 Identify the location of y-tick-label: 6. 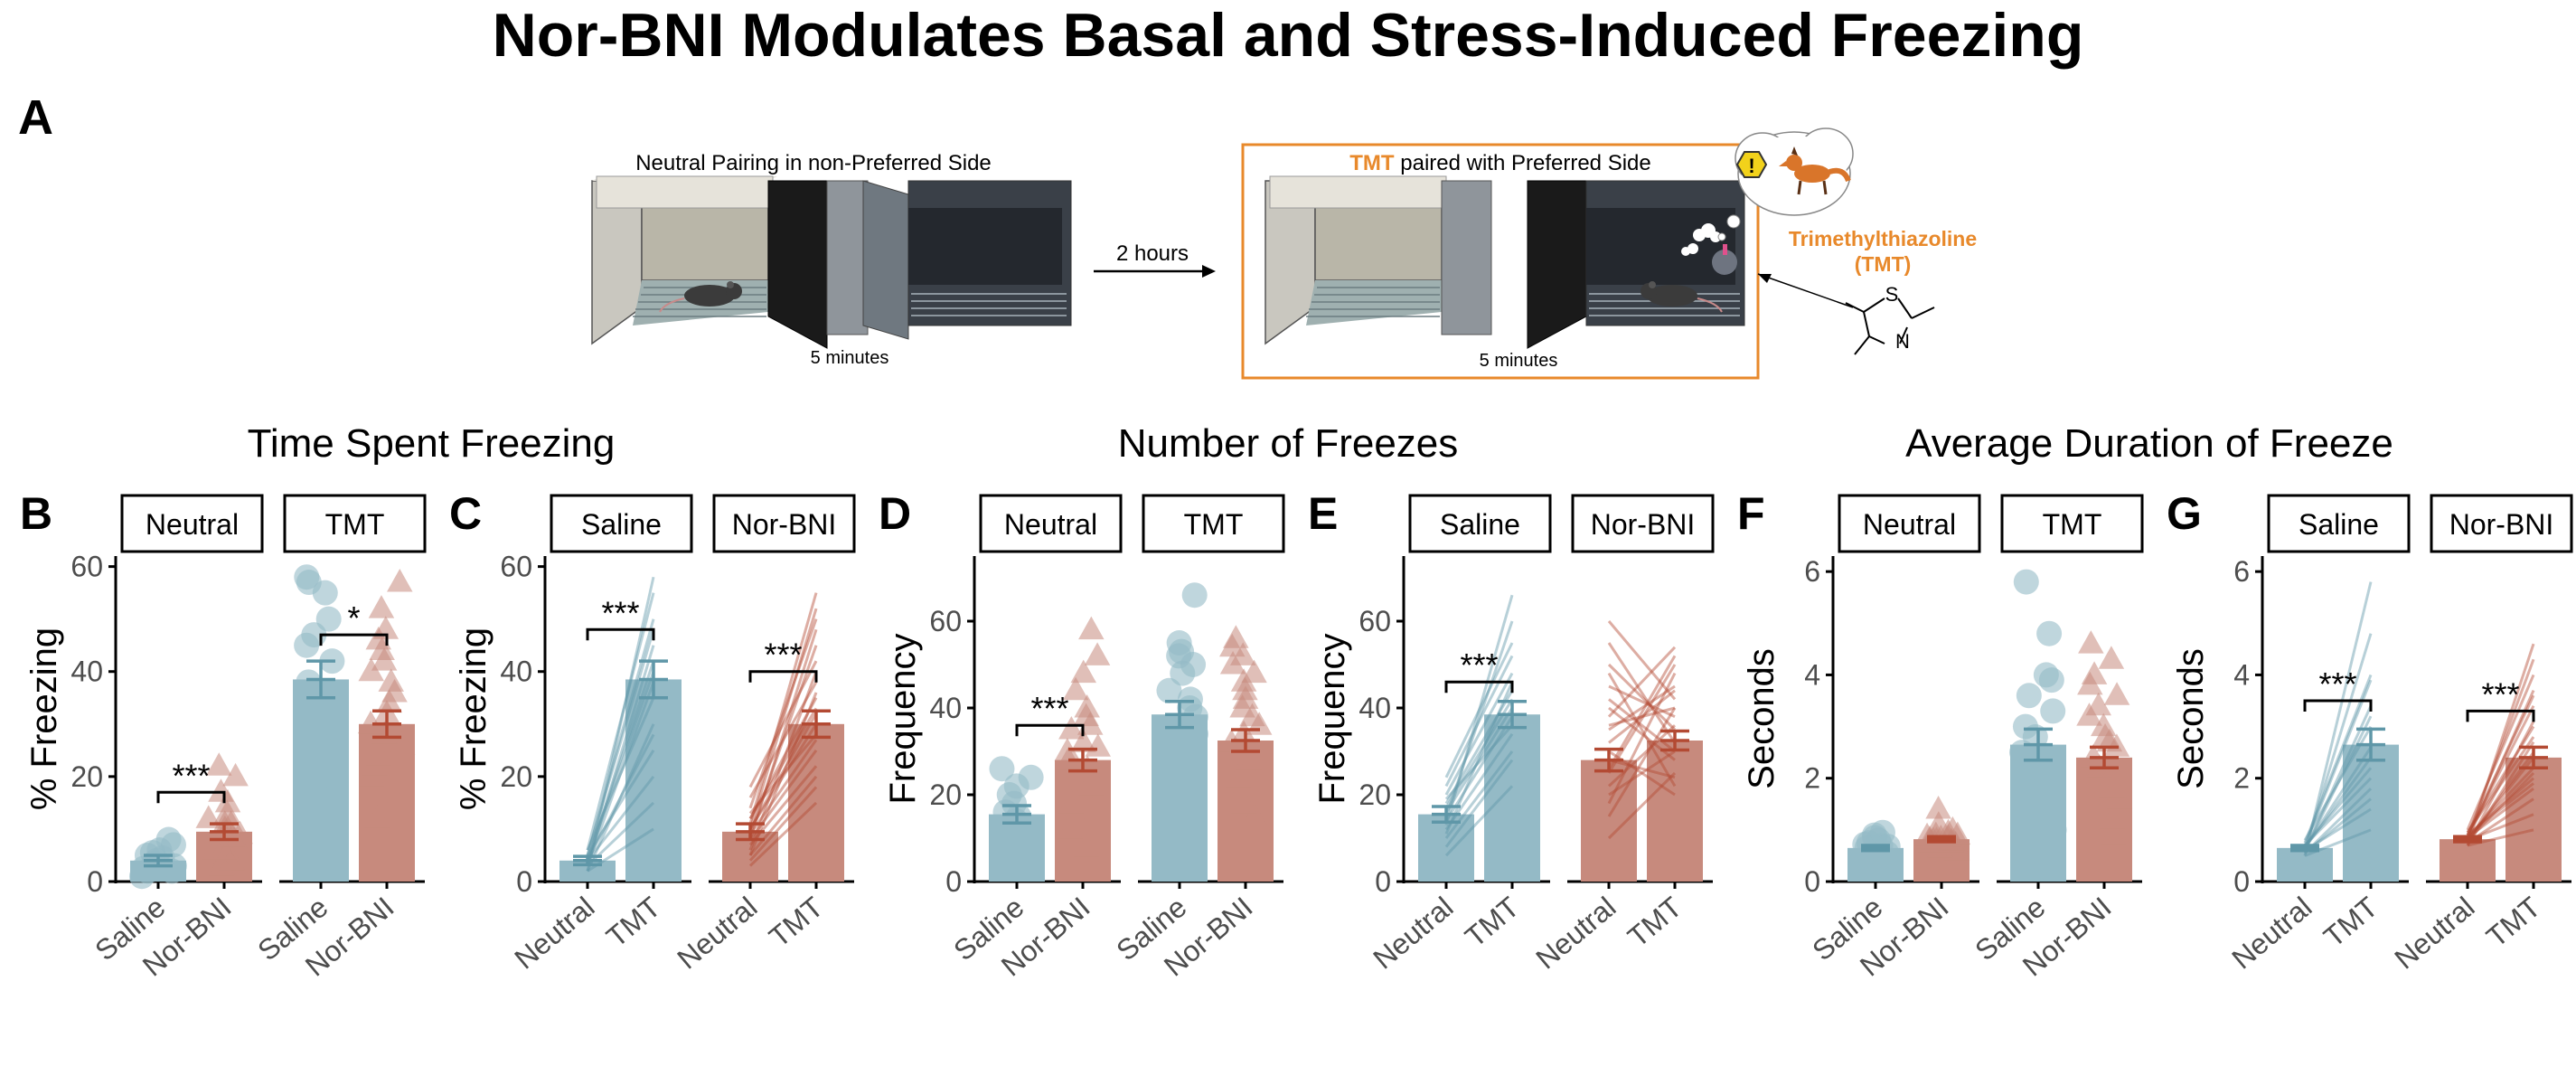
(1812, 572).